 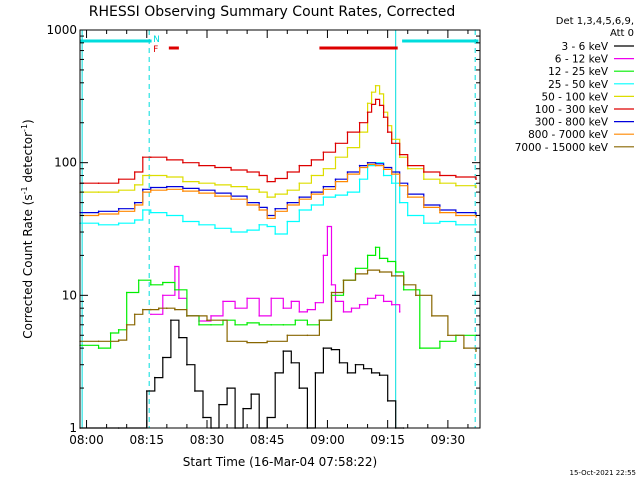 What do you see at coordinates (387, 440) in the screenshot?
I see `x-tick-label-5: 09:15` at bounding box center [387, 440].